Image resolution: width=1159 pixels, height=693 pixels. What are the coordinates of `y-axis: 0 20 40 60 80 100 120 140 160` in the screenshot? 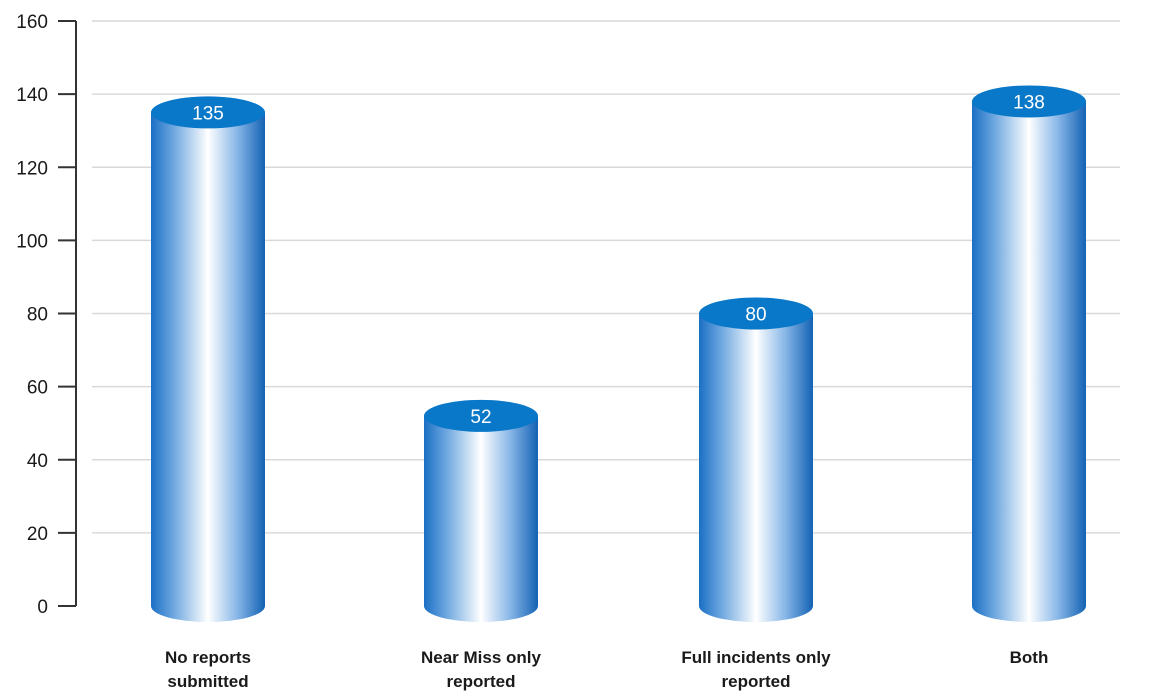 It's located at (46, 315).